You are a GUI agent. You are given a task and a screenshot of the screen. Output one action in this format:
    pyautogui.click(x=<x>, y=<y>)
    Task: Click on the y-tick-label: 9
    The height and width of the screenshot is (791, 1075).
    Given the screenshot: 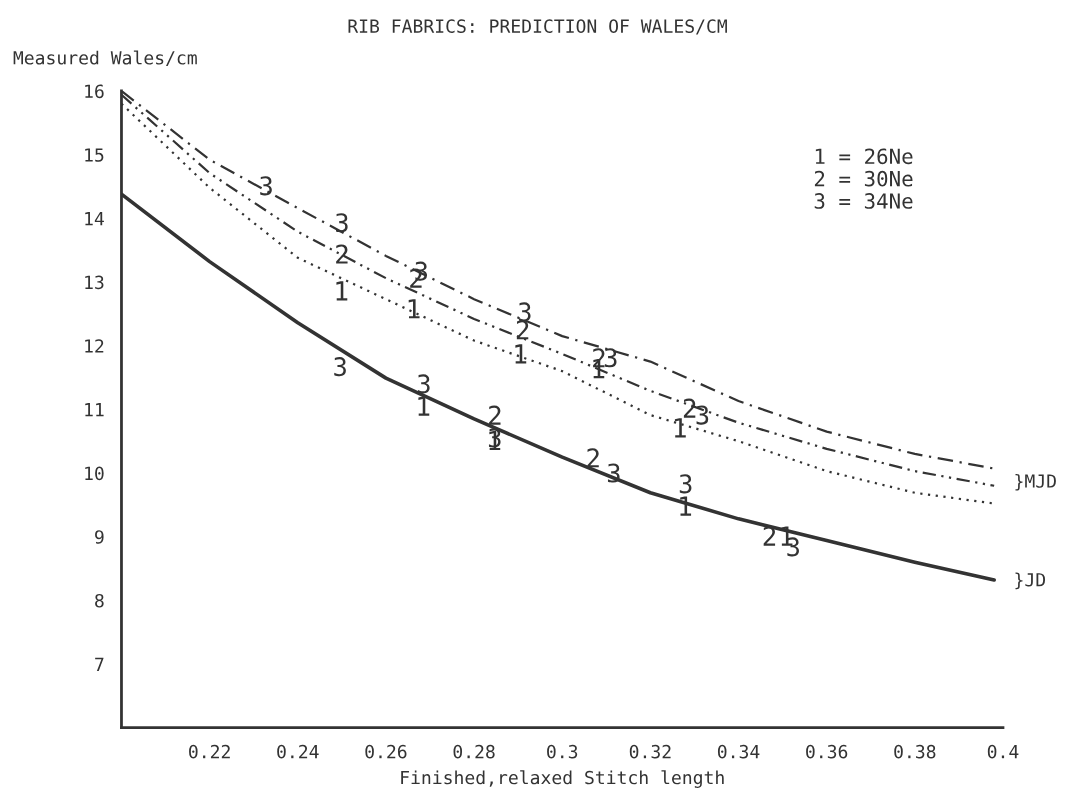 What is the action you would take?
    pyautogui.click(x=99, y=537)
    